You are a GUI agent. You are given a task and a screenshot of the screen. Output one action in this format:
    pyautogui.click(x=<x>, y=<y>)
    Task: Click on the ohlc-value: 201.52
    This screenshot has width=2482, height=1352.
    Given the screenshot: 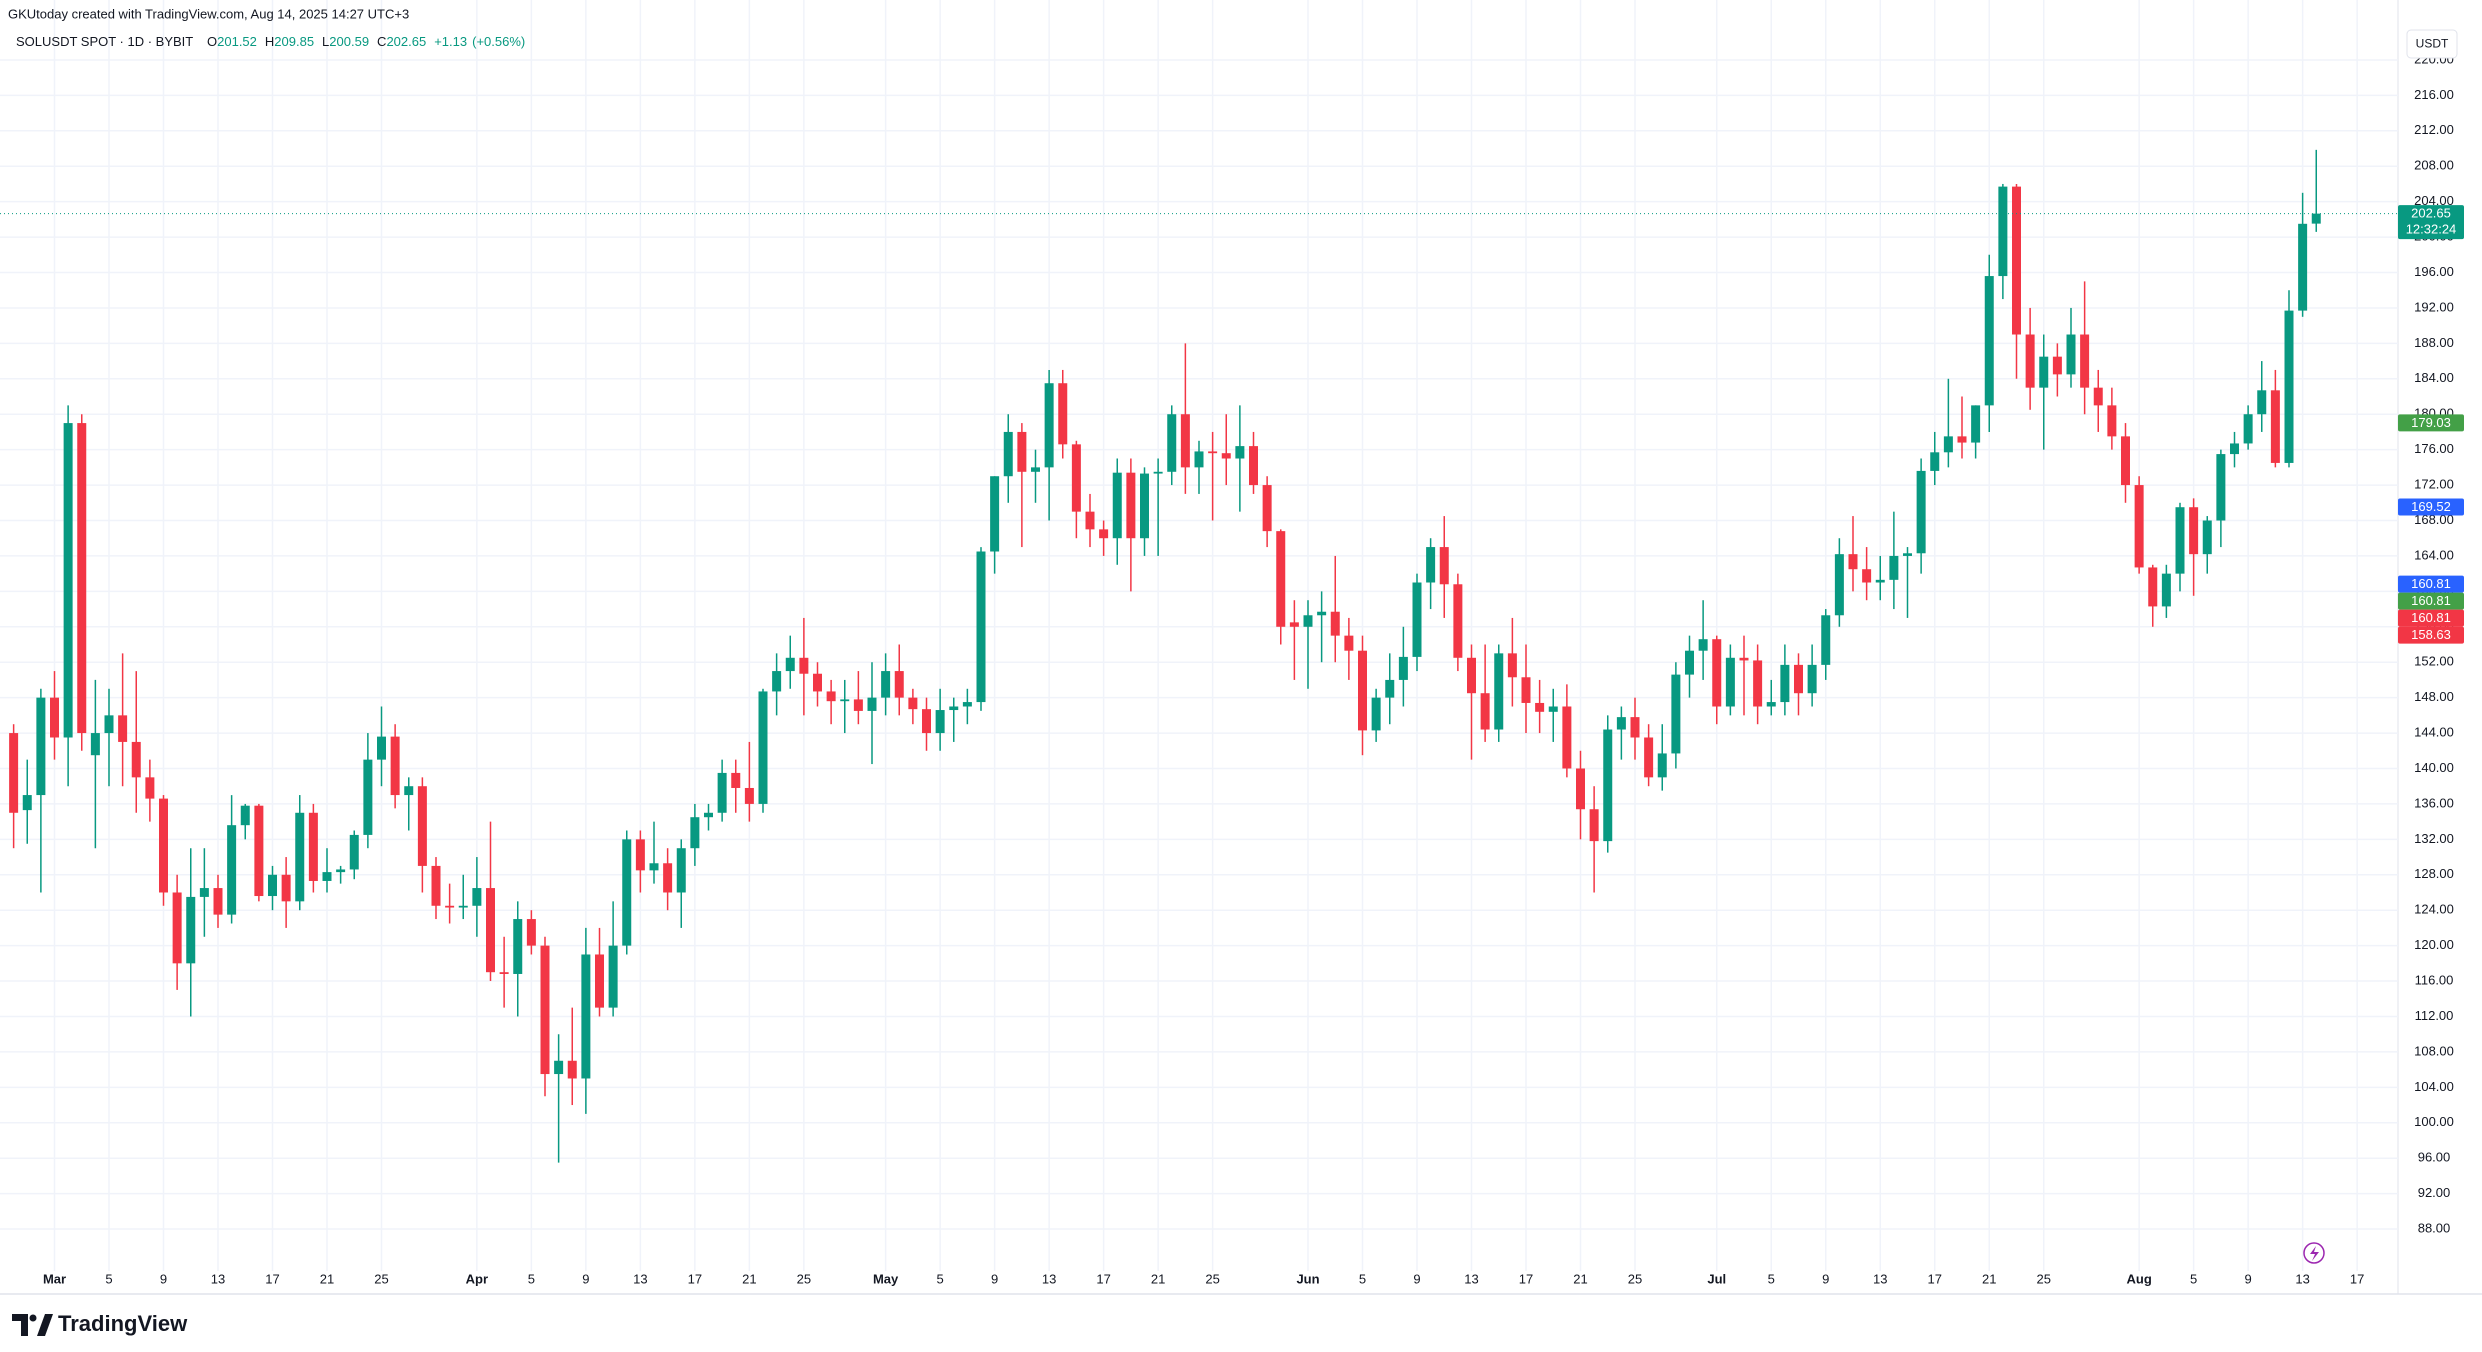 What is the action you would take?
    pyautogui.click(x=237, y=41)
    